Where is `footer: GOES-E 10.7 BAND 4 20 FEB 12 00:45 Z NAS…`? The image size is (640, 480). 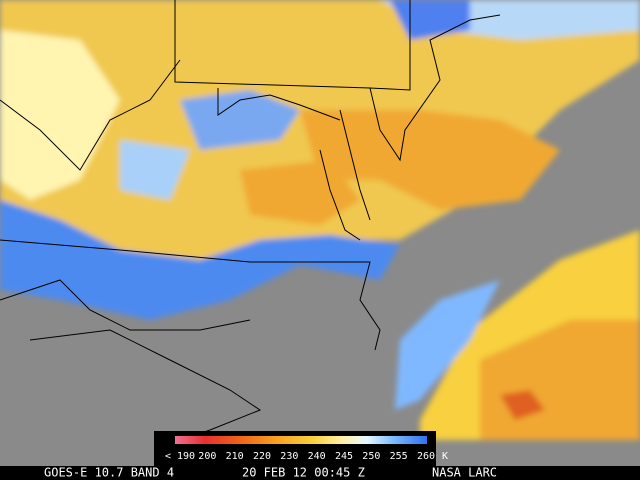 footer: GOES-E 10.7 BAND 4 20 FEB 12 00:45 Z NAS… is located at coordinates (270, 473).